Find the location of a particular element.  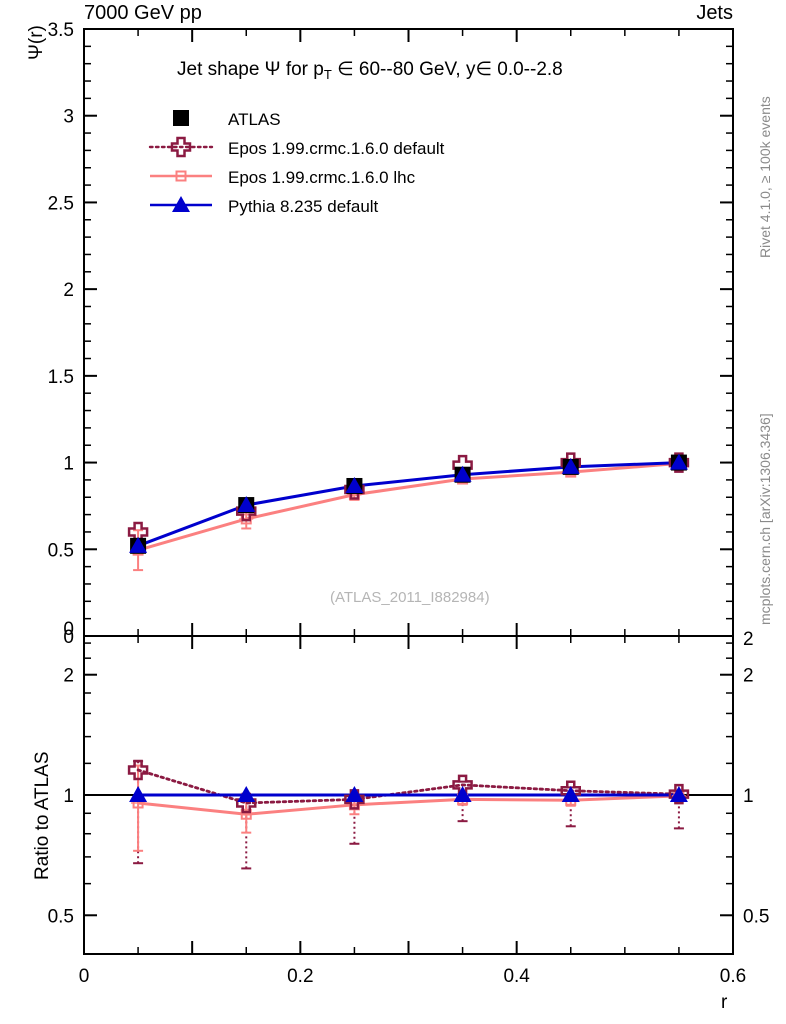

main-ytick-label-0: 0 is located at coordinates (68, 637).